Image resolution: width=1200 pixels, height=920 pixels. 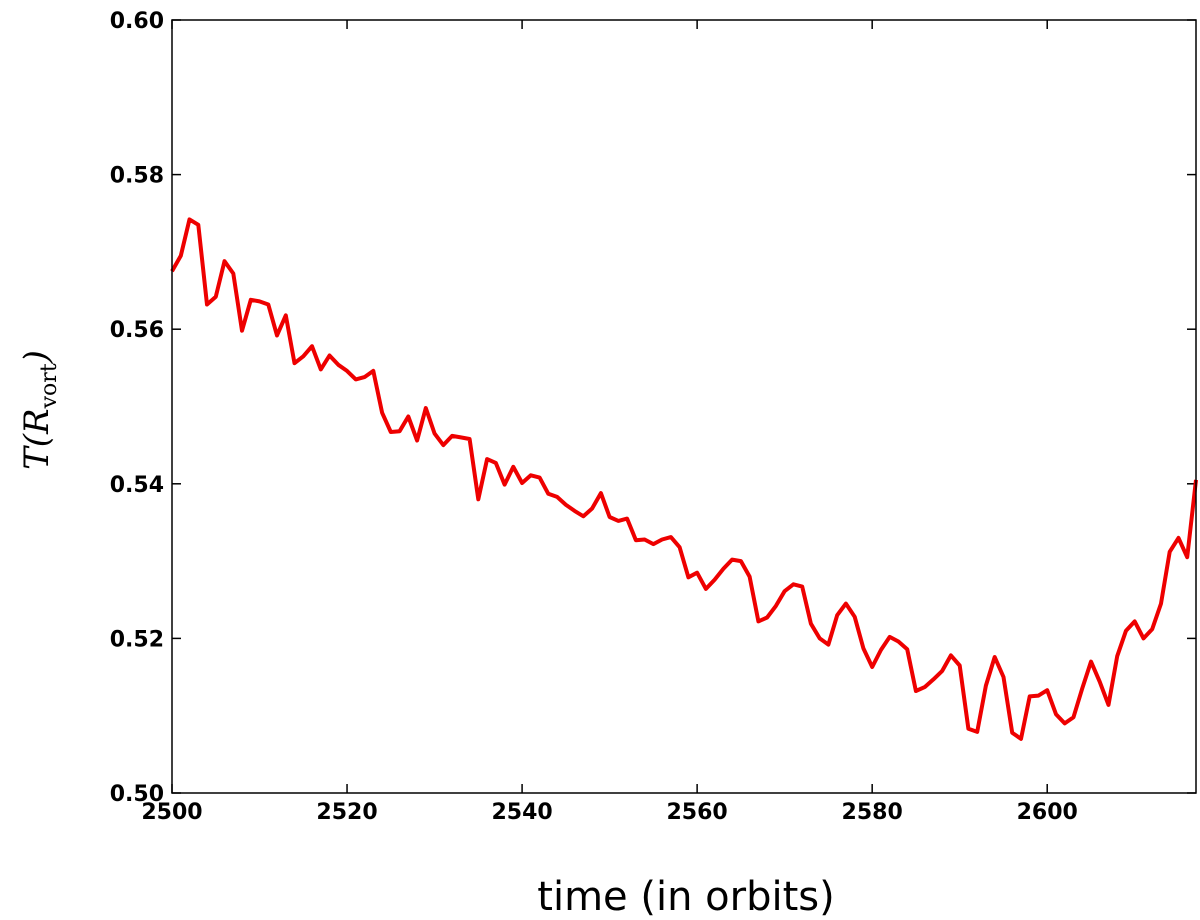 What do you see at coordinates (685, 897) in the screenshot?
I see `x-axis-label: time (in orbits)` at bounding box center [685, 897].